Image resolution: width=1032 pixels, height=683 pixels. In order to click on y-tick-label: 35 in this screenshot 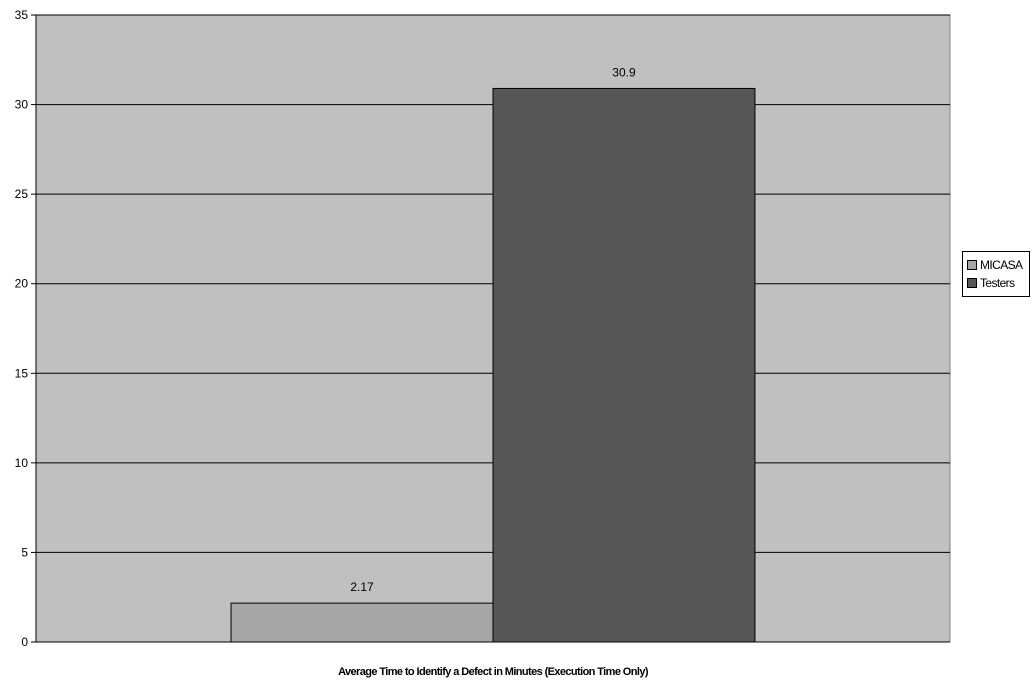, I will do `click(22, 15)`.